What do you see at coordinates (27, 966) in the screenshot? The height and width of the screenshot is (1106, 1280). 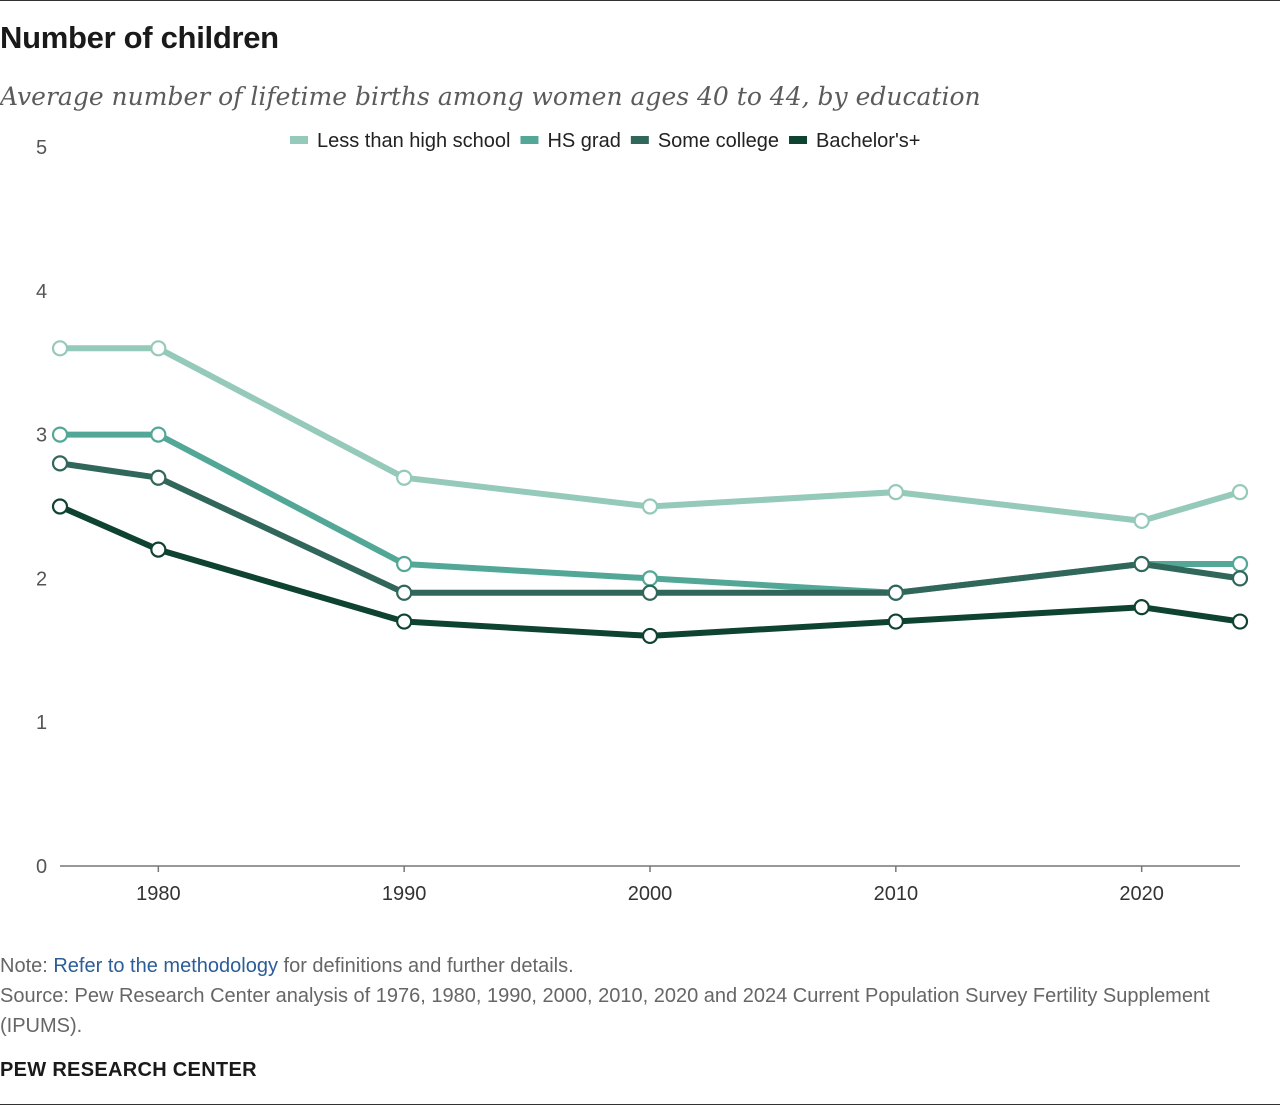 I see `note-prefix: Note:` at bounding box center [27, 966].